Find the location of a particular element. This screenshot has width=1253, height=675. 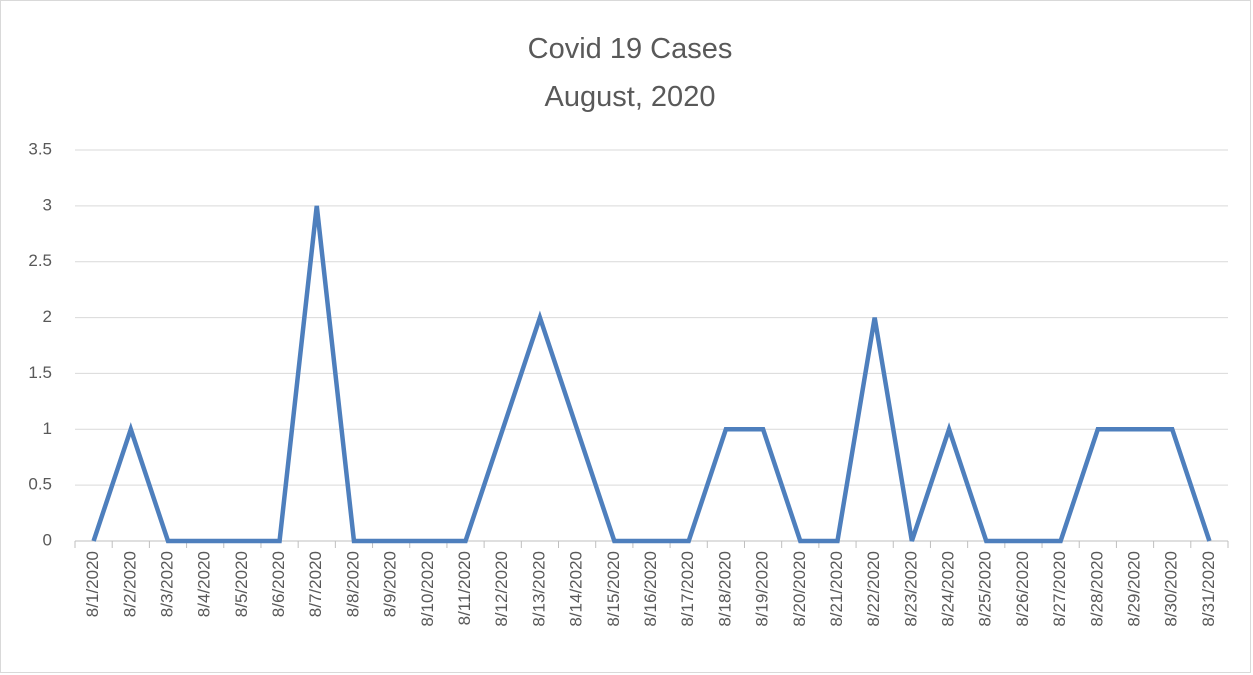

x-tick-label: 8/30/2020 is located at coordinates (1171, 589).